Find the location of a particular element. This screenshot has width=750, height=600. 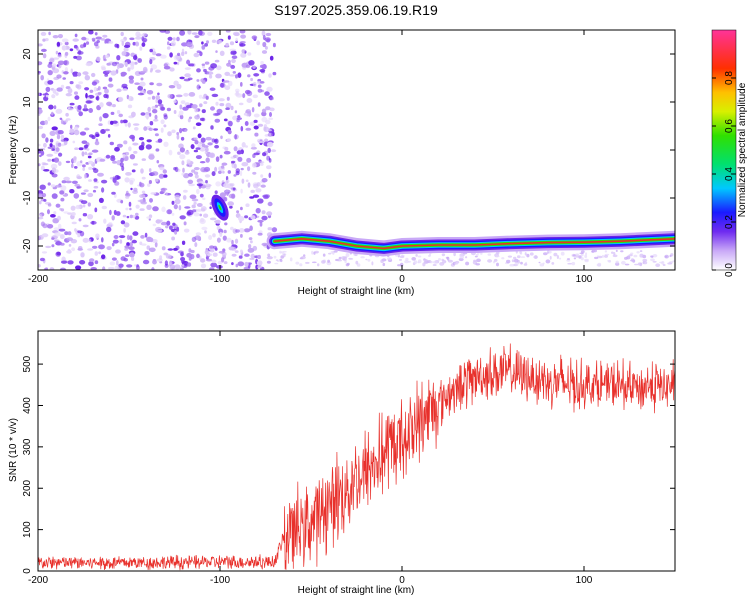

colorbar-gradient is located at coordinates (724, 150).